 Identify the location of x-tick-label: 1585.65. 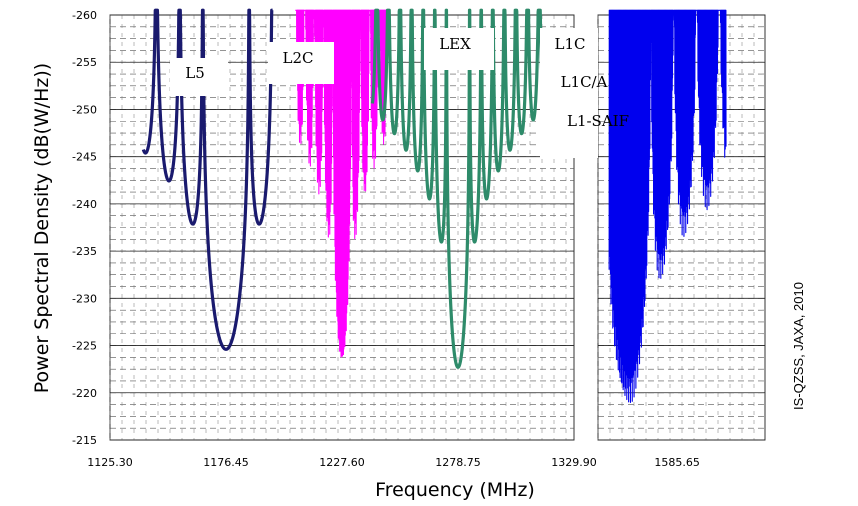
(677, 462).